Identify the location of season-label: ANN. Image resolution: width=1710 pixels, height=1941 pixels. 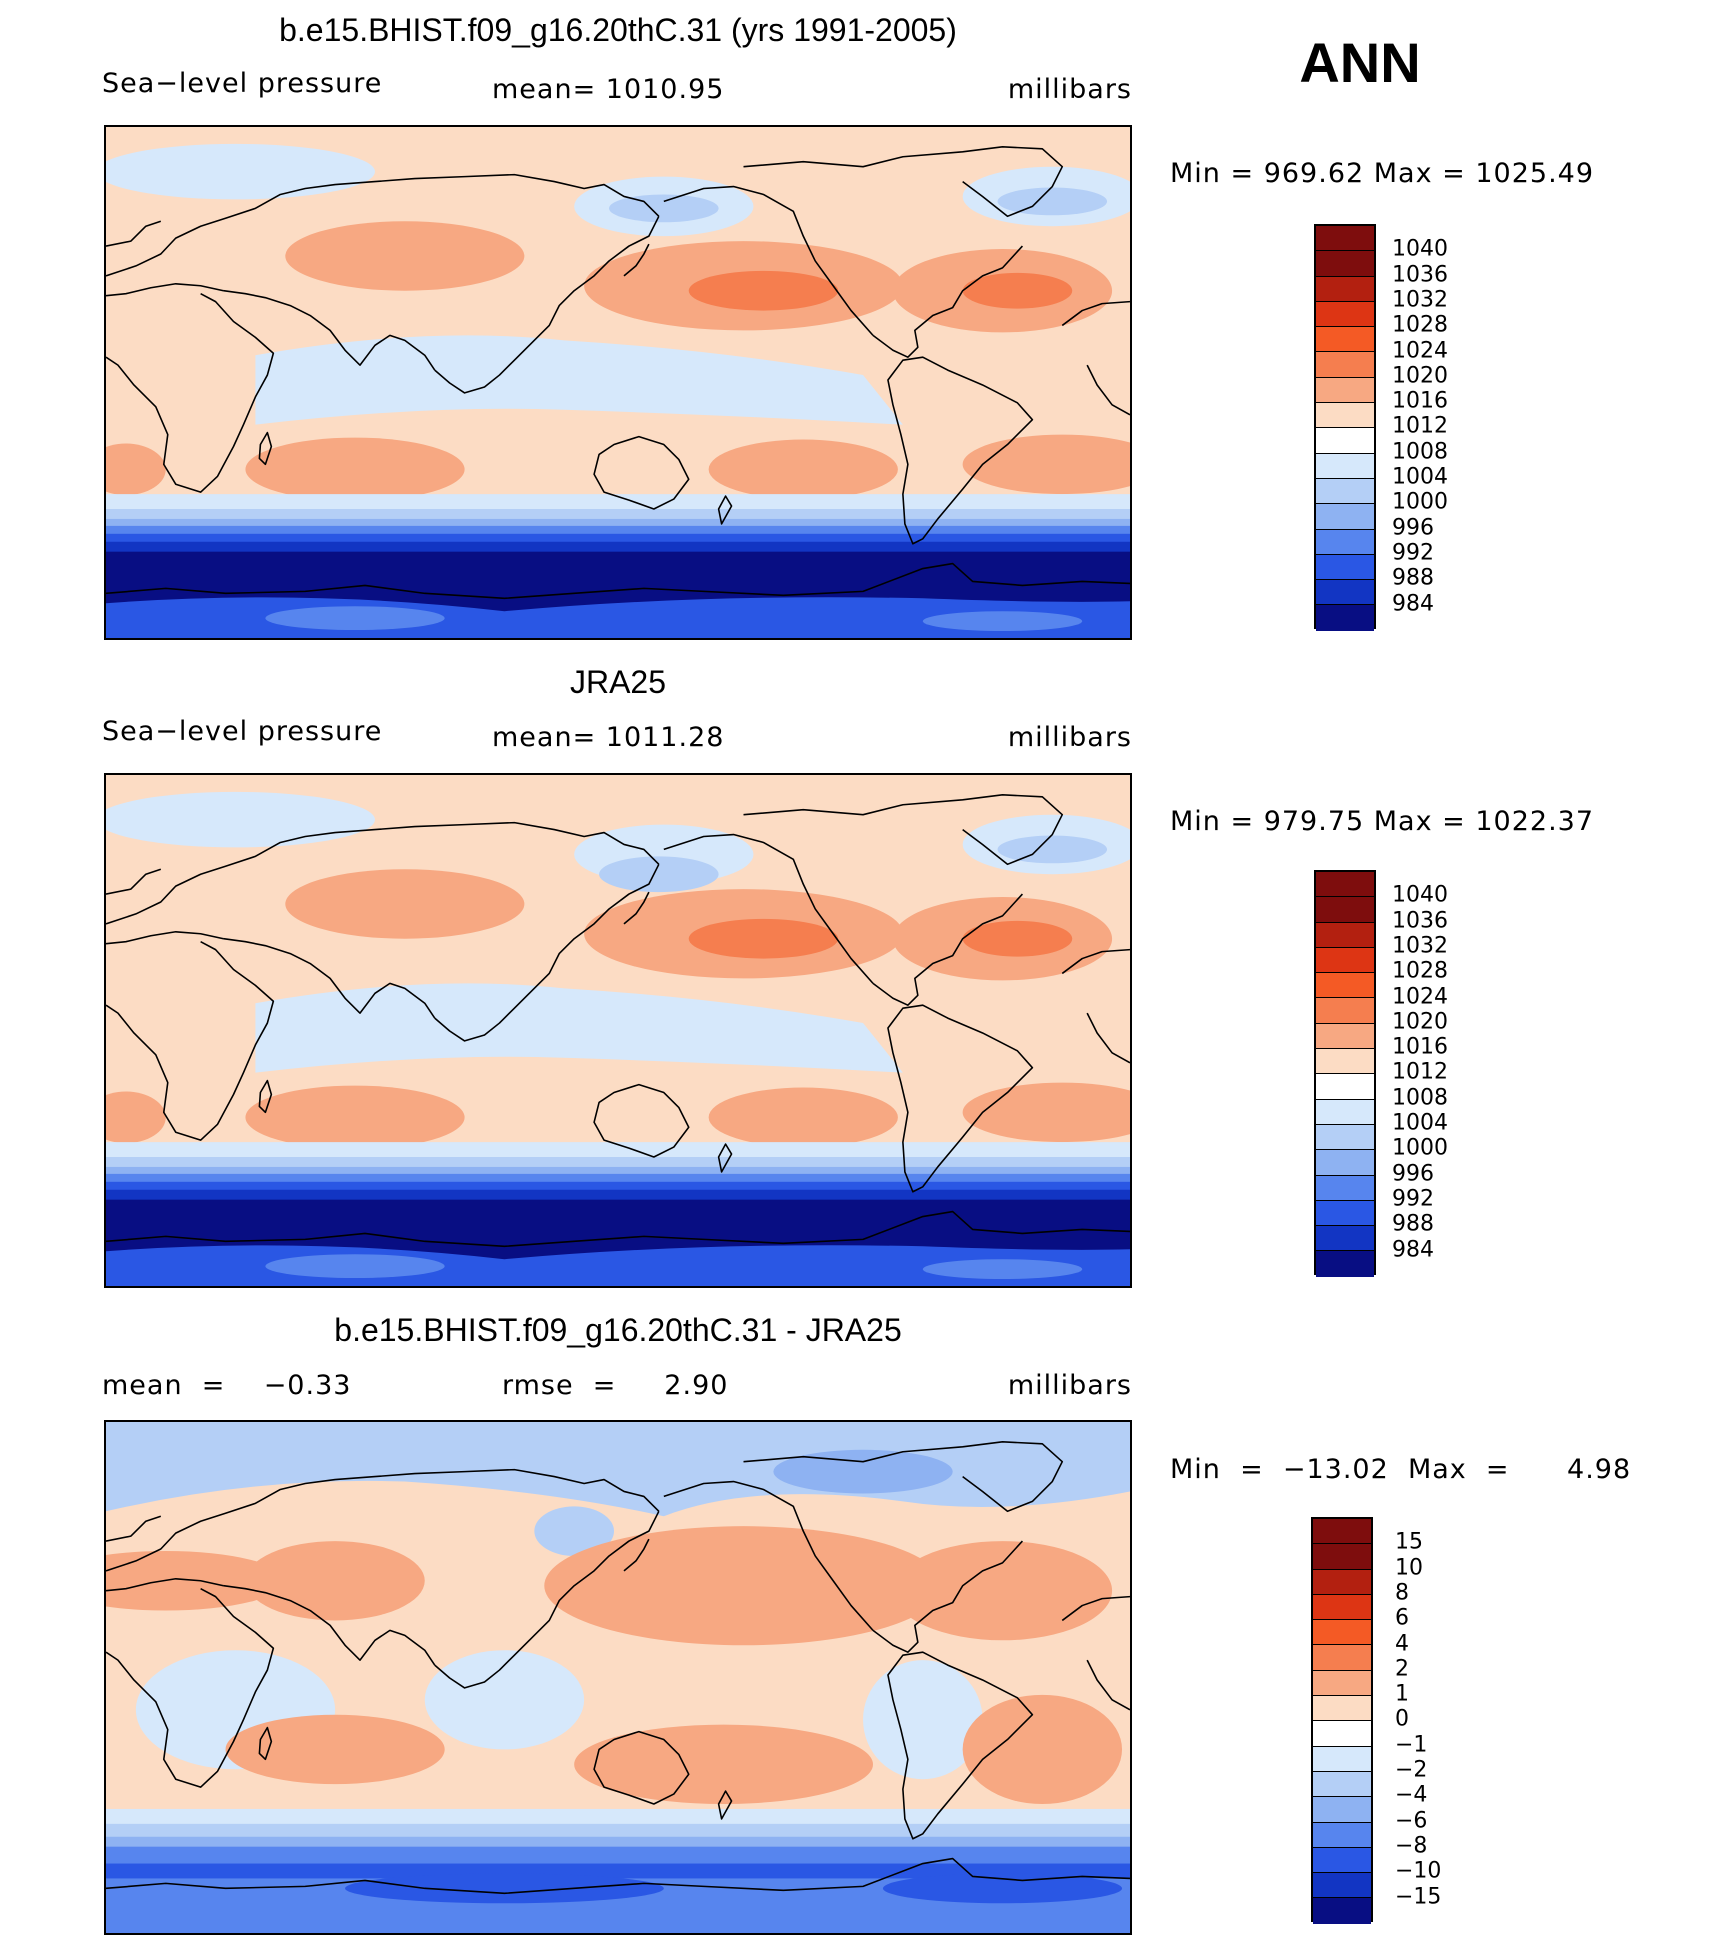
(1360, 62).